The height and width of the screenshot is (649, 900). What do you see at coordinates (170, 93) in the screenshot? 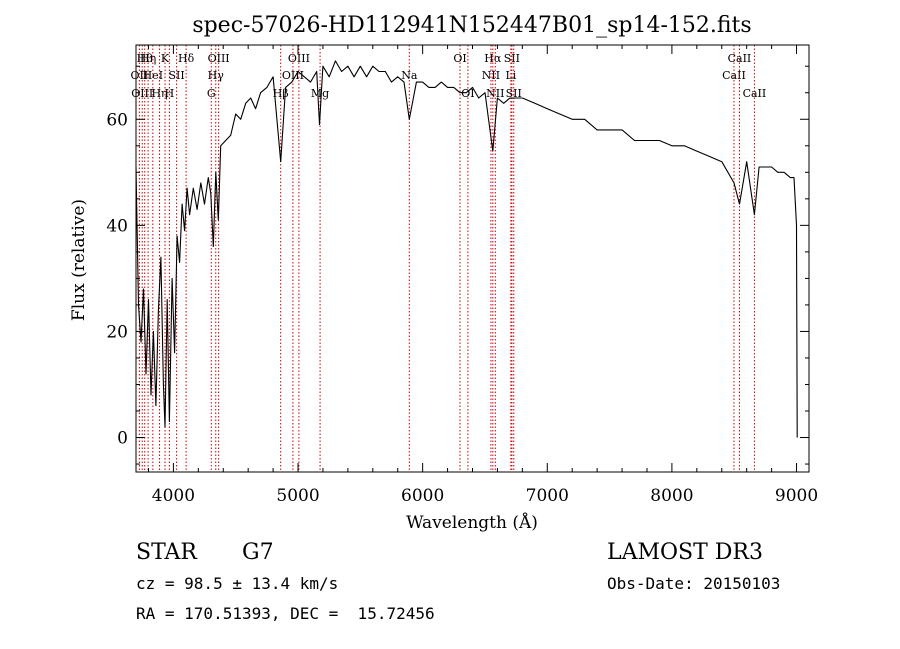
I see `marker-label: H` at bounding box center [170, 93].